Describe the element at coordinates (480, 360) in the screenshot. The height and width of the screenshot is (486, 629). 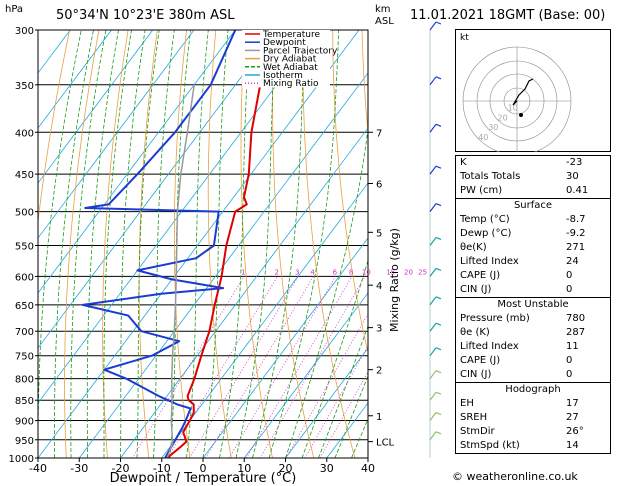
I see `most-unstable-label: CAPE (J)` at that location.